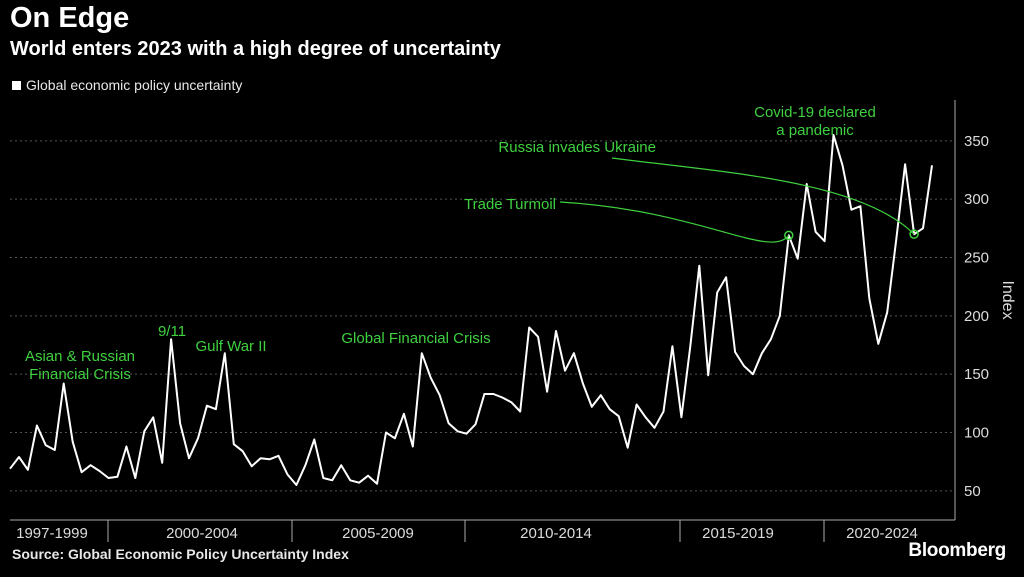 This screenshot has height=577, width=1024. What do you see at coordinates (738, 533) in the screenshot?
I see `x-tick-label: 2015-2019` at bounding box center [738, 533].